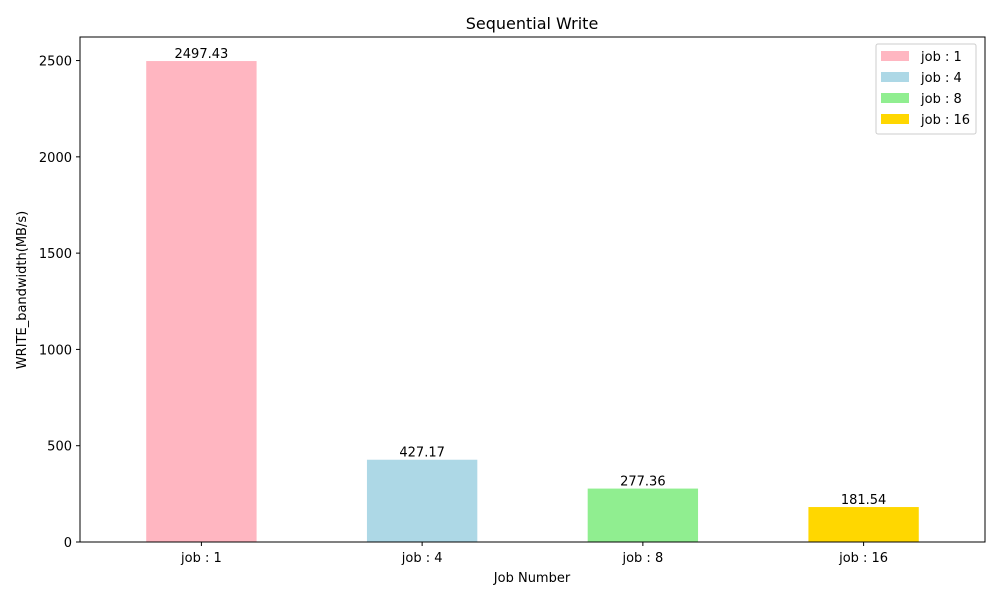 This screenshot has height=604, width=1000. What do you see at coordinates (941, 78) in the screenshot?
I see `legend-label: job : 4` at bounding box center [941, 78].